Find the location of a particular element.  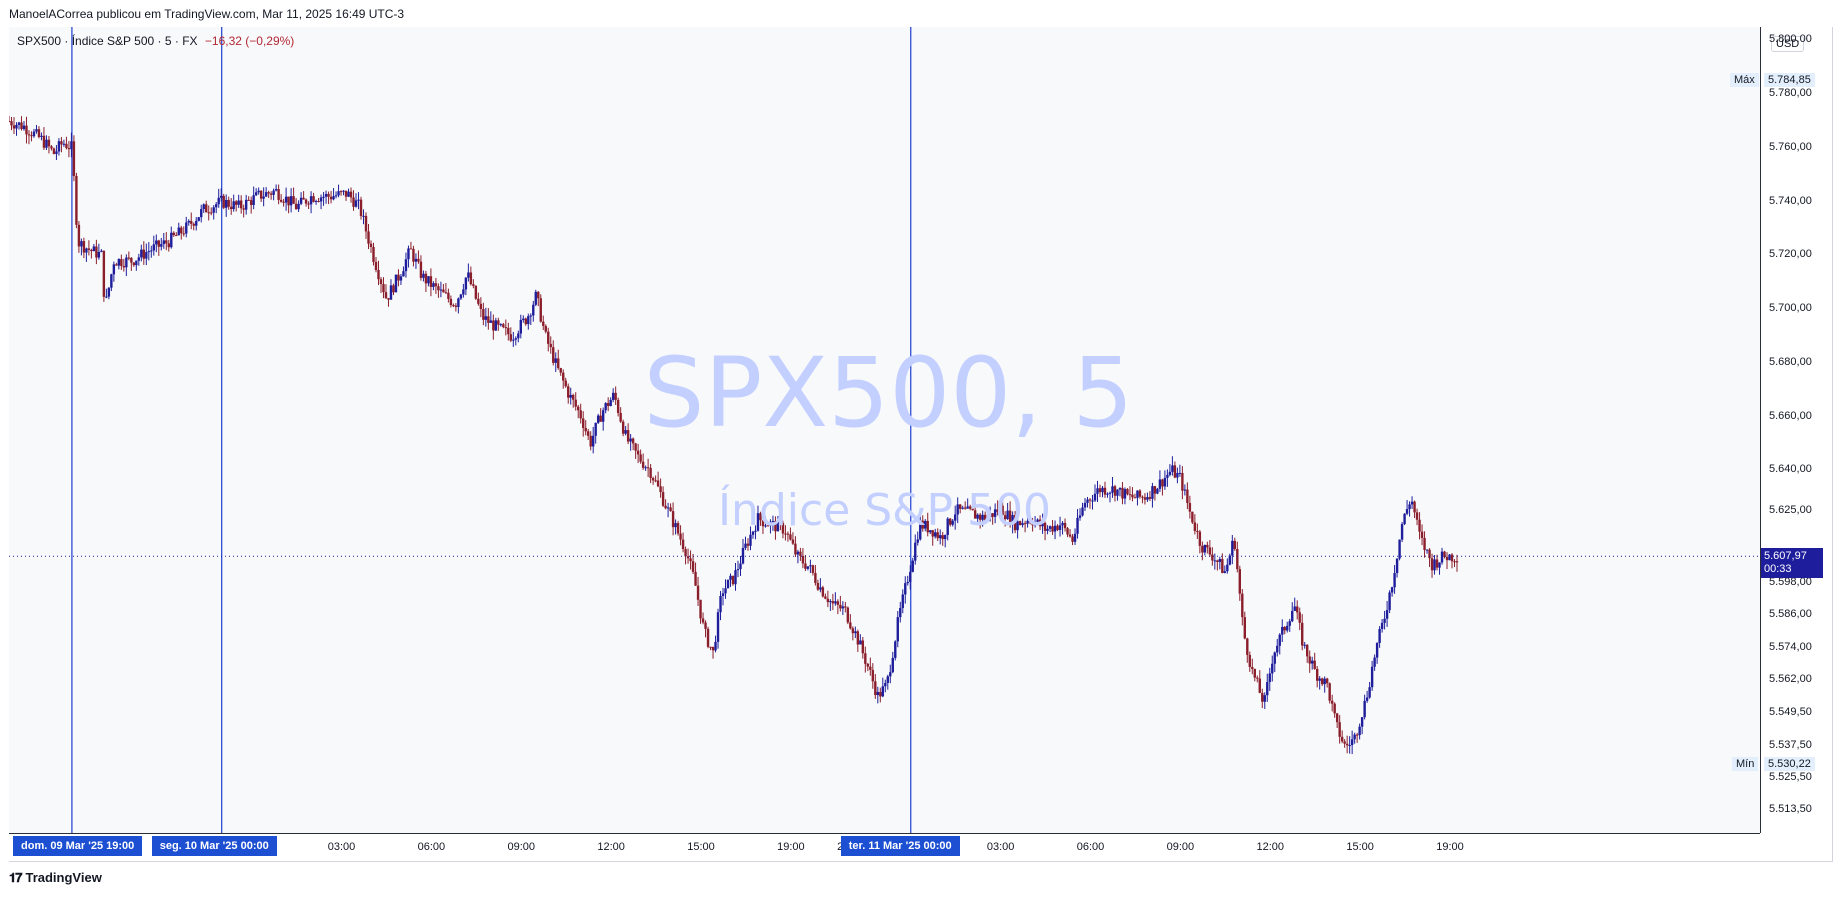

price-tick-label: 5.700,00 is located at coordinates (1790, 308).